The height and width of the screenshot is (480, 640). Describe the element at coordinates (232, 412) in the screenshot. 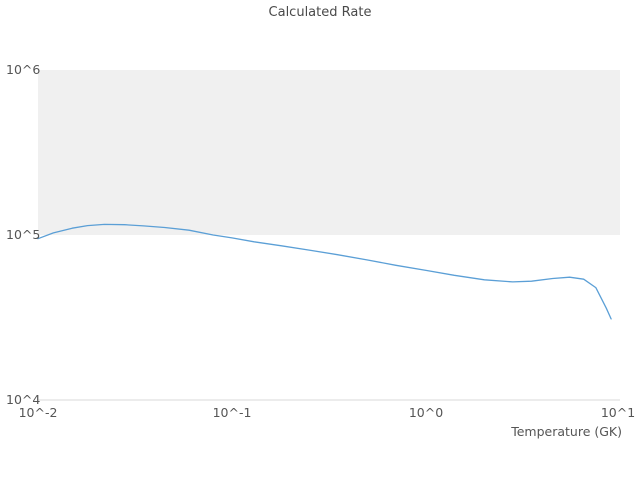

I see `x-tick-label-1e-1: 10^-1` at that location.